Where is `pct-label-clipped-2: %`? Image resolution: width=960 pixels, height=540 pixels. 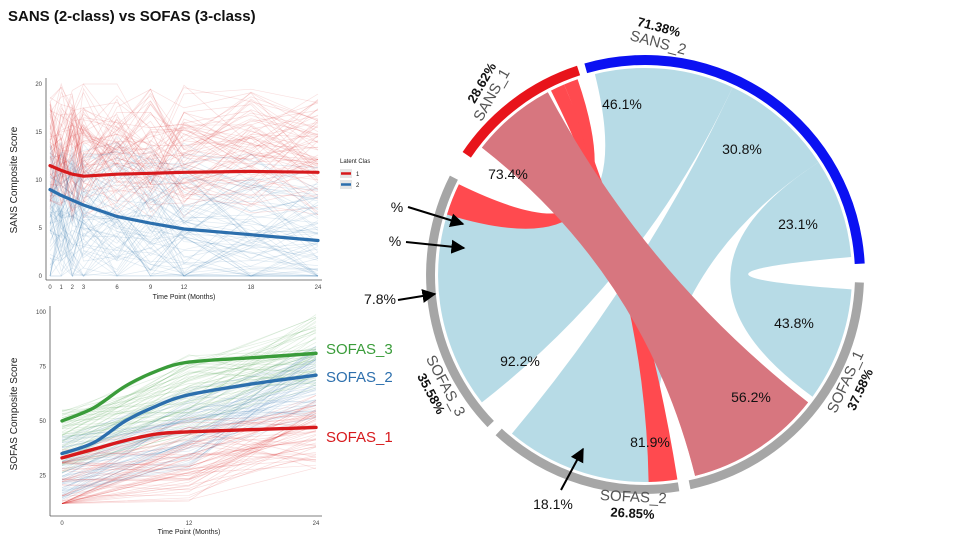
pct-label-clipped-2: % is located at coordinates (395, 241).